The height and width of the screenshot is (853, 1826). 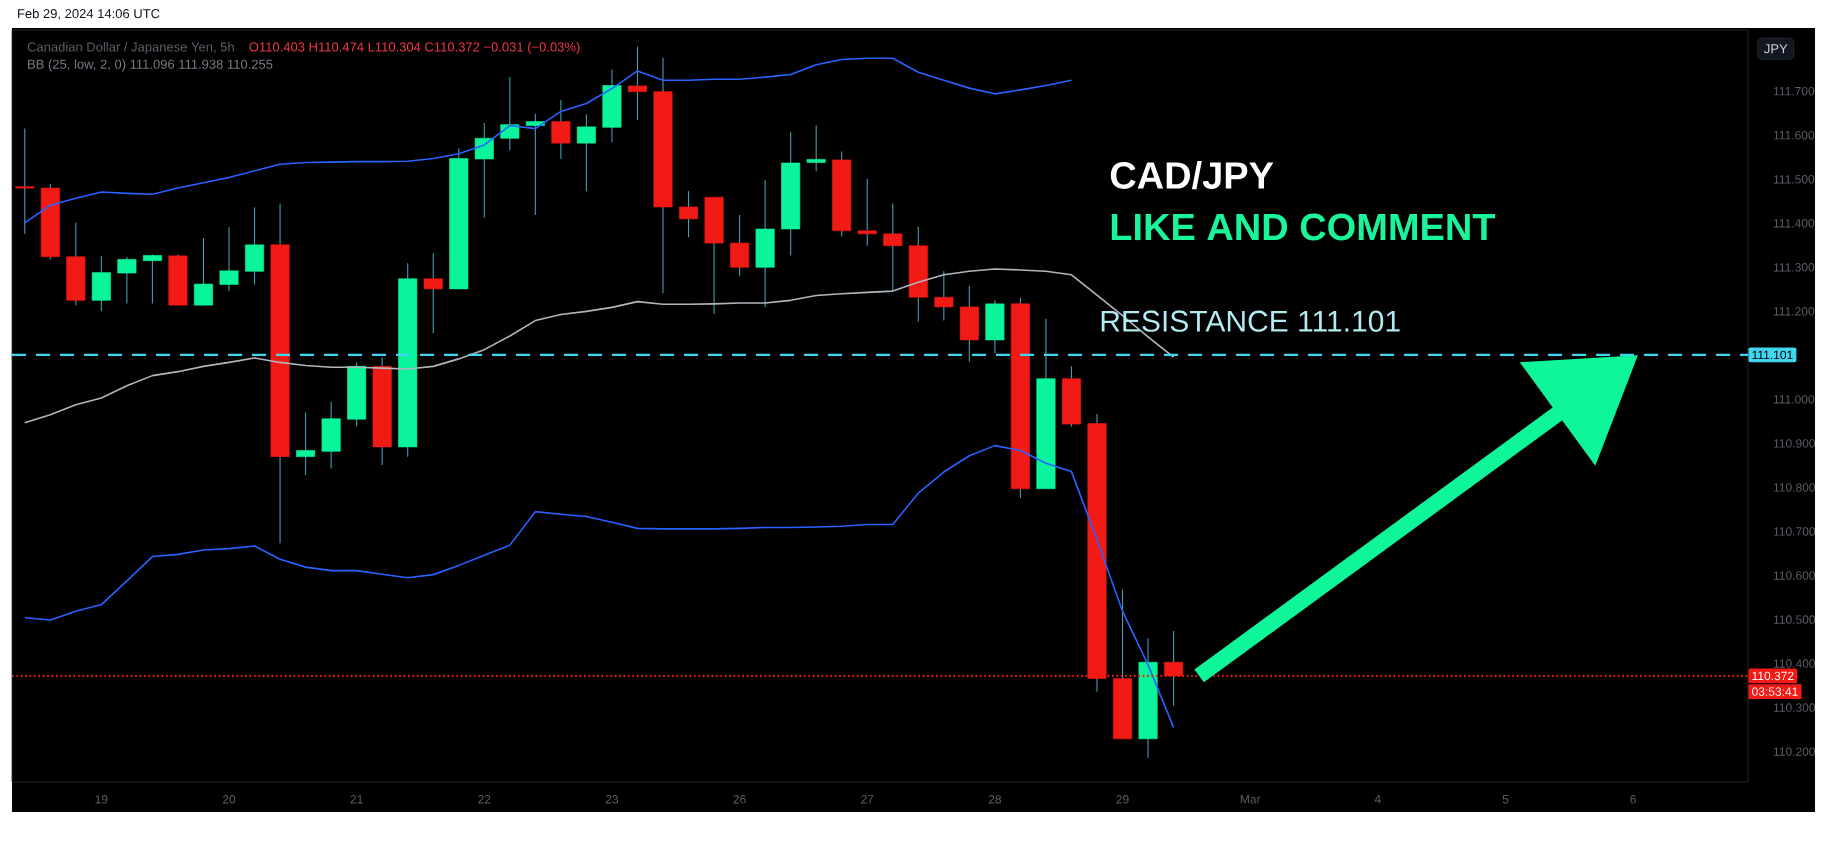 What do you see at coordinates (1303, 227) in the screenshot?
I see `annotation: LIKE AND COMMENT` at bounding box center [1303, 227].